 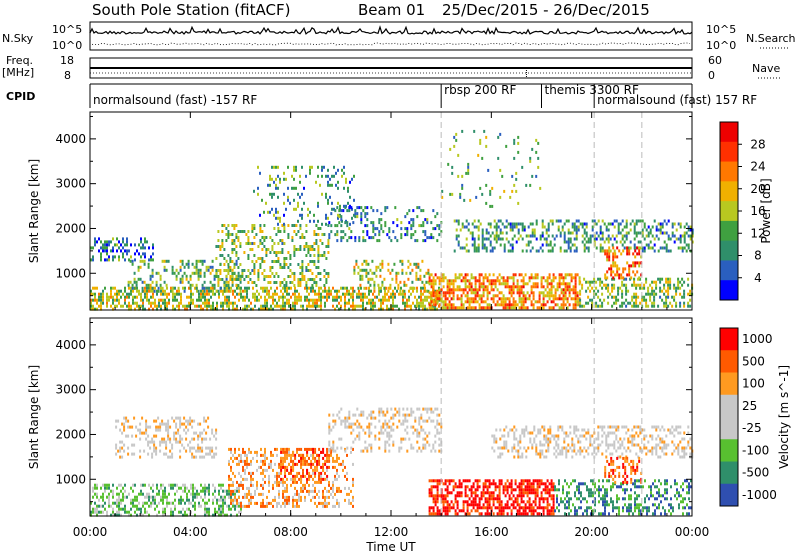 I want to click on nsearch-top-tick: 10^5, so click(x=721, y=29).